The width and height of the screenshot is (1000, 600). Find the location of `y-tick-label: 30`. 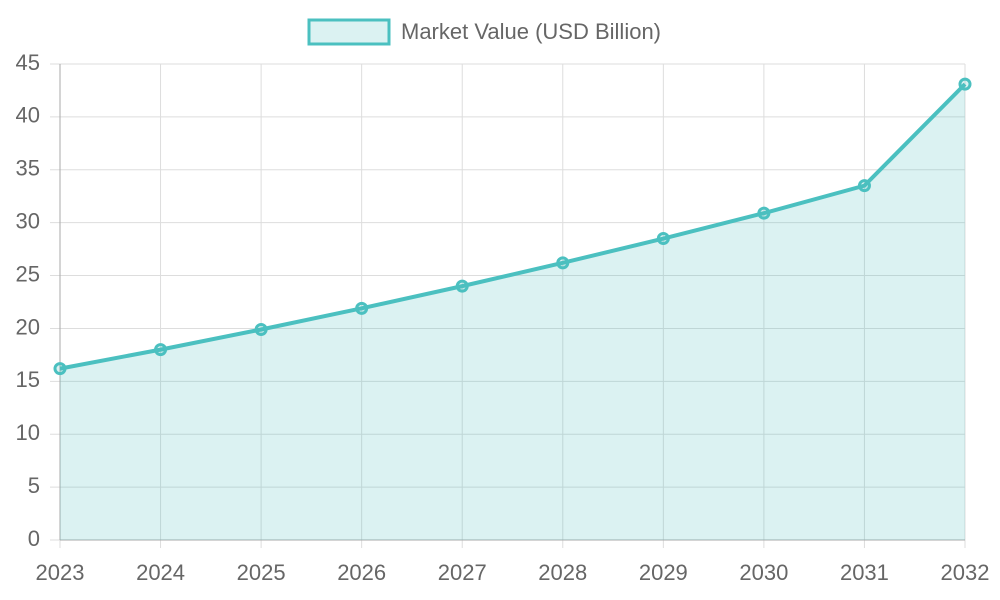

y-tick-label: 30 is located at coordinates (28, 220).